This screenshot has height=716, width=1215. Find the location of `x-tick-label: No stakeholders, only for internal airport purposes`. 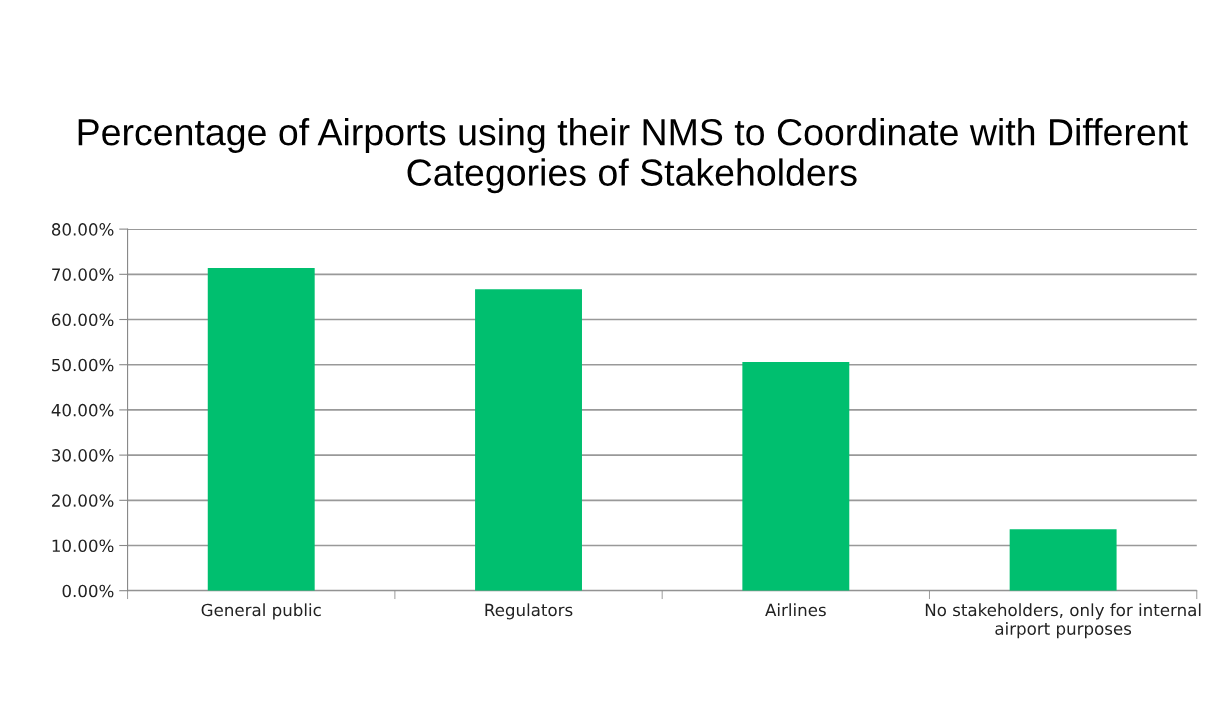

x-tick-label: No stakeholders, only for internal airport purposes is located at coordinates (1063, 621).